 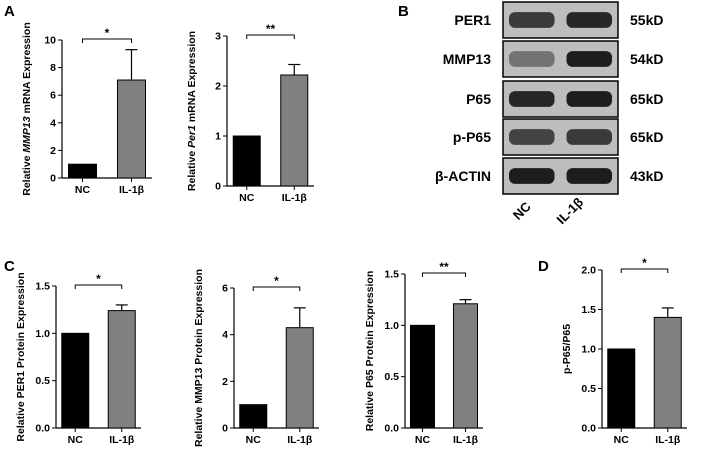 I want to click on y-tick-label: 8, so click(x=53, y=68).